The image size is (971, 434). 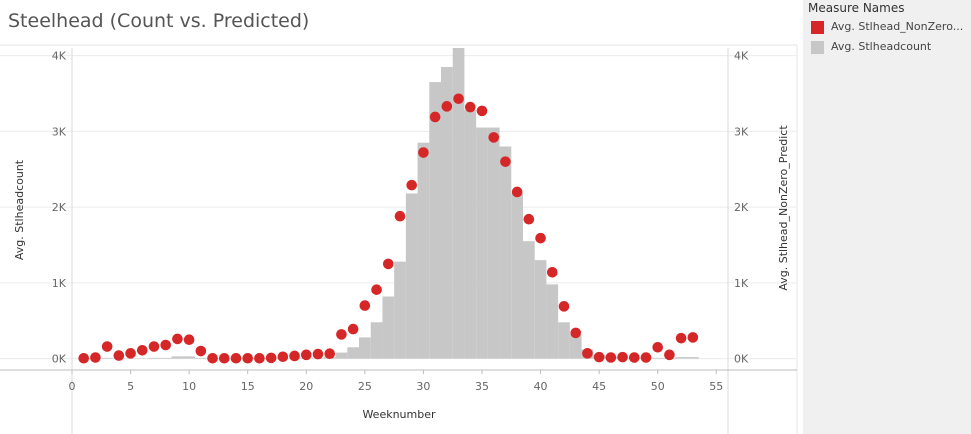 I want to click on y-tick-label-left: 0K, so click(x=59, y=359).